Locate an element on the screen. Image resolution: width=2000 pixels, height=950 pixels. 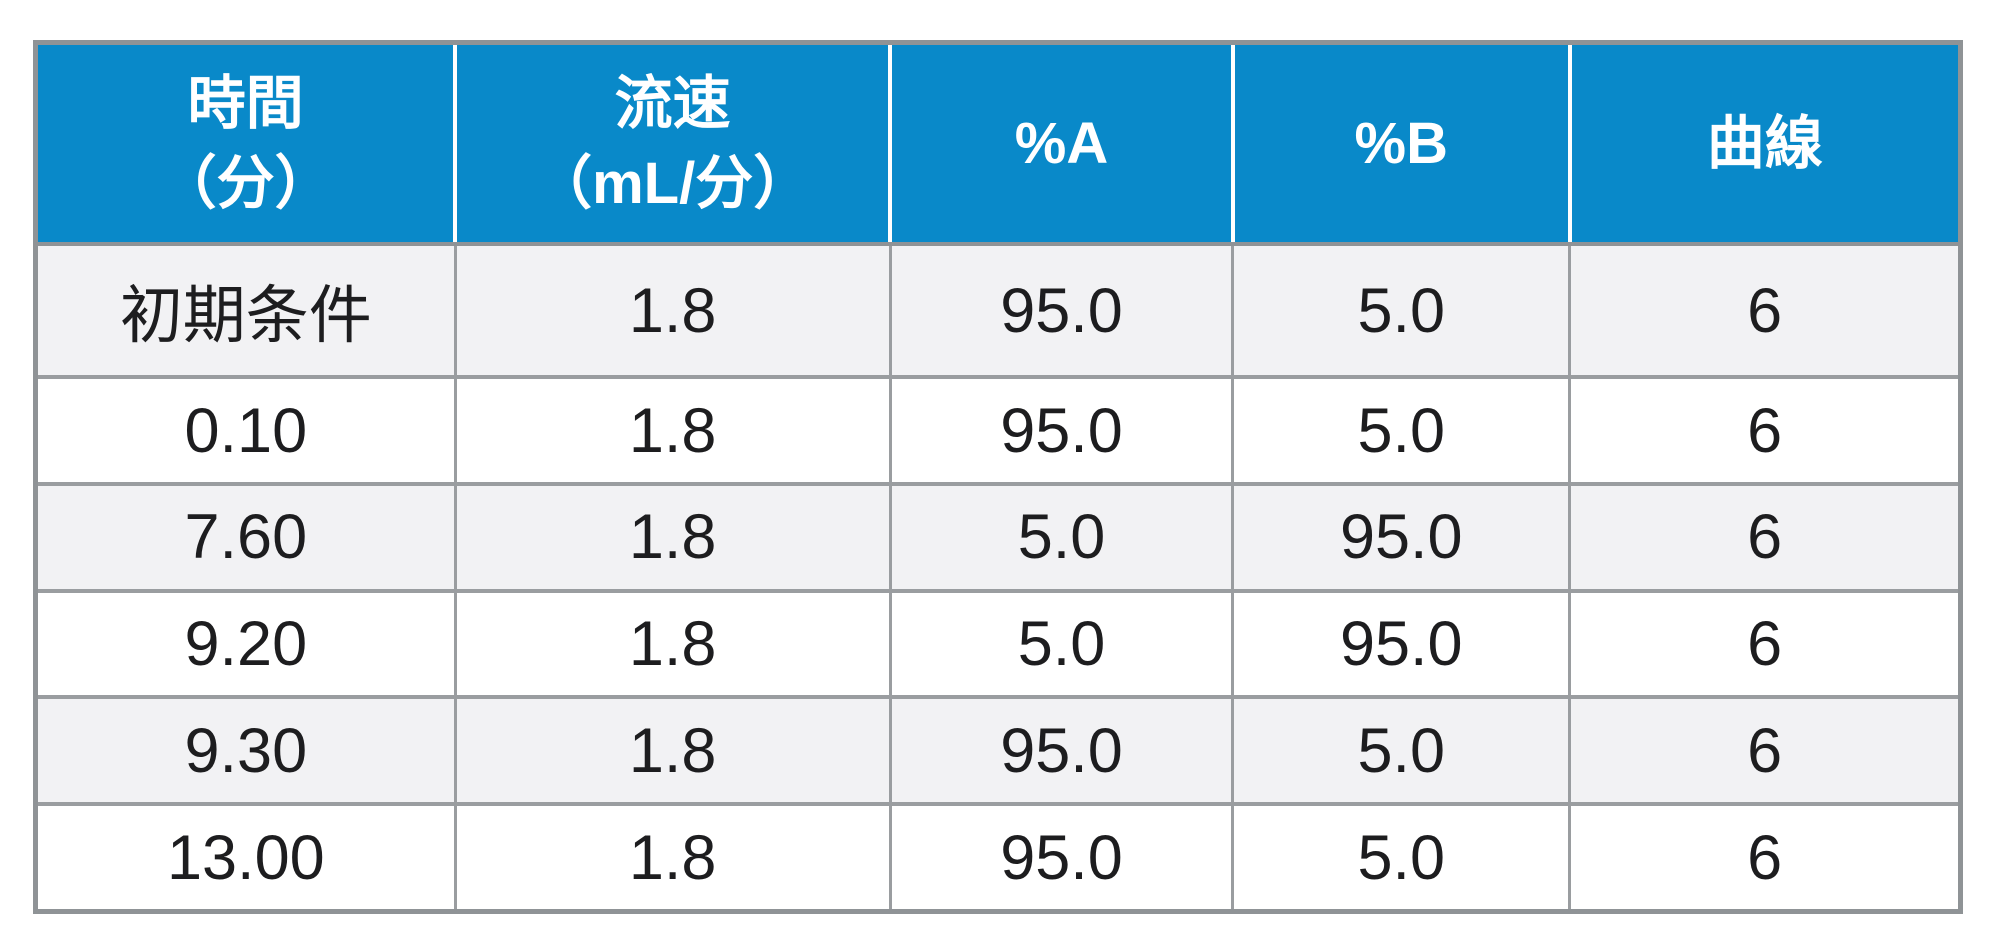
table-row: 初期条件 1.8 95.0 5.0 6 is located at coordinates (998, 310).